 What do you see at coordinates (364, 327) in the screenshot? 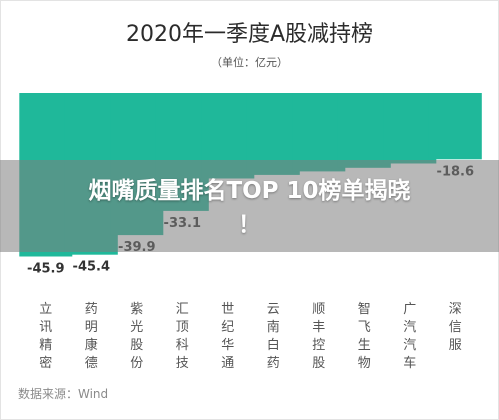
I see `category-label-8-char-2: 飞` at bounding box center [364, 327].